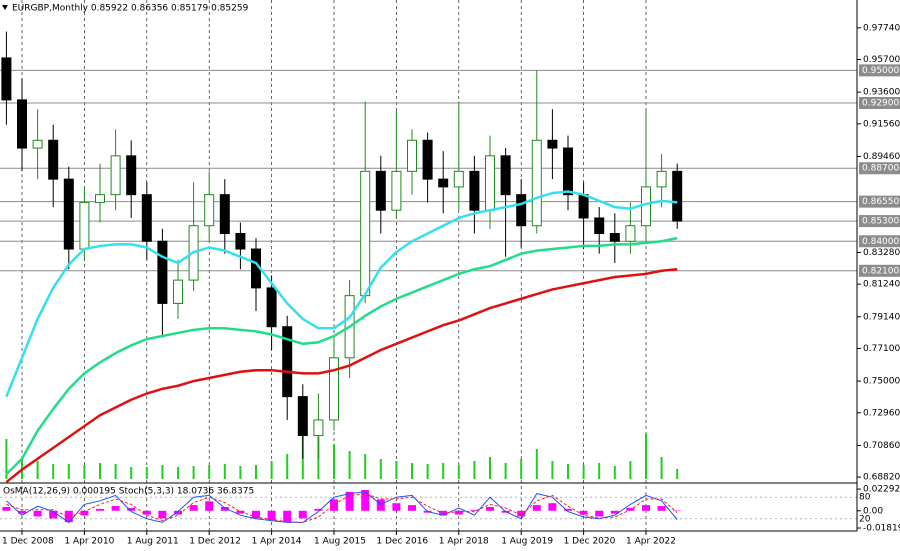 The image size is (900, 551). Describe the element at coordinates (880, 271) in the screenshot. I see `level-label: 0.82100` at that location.